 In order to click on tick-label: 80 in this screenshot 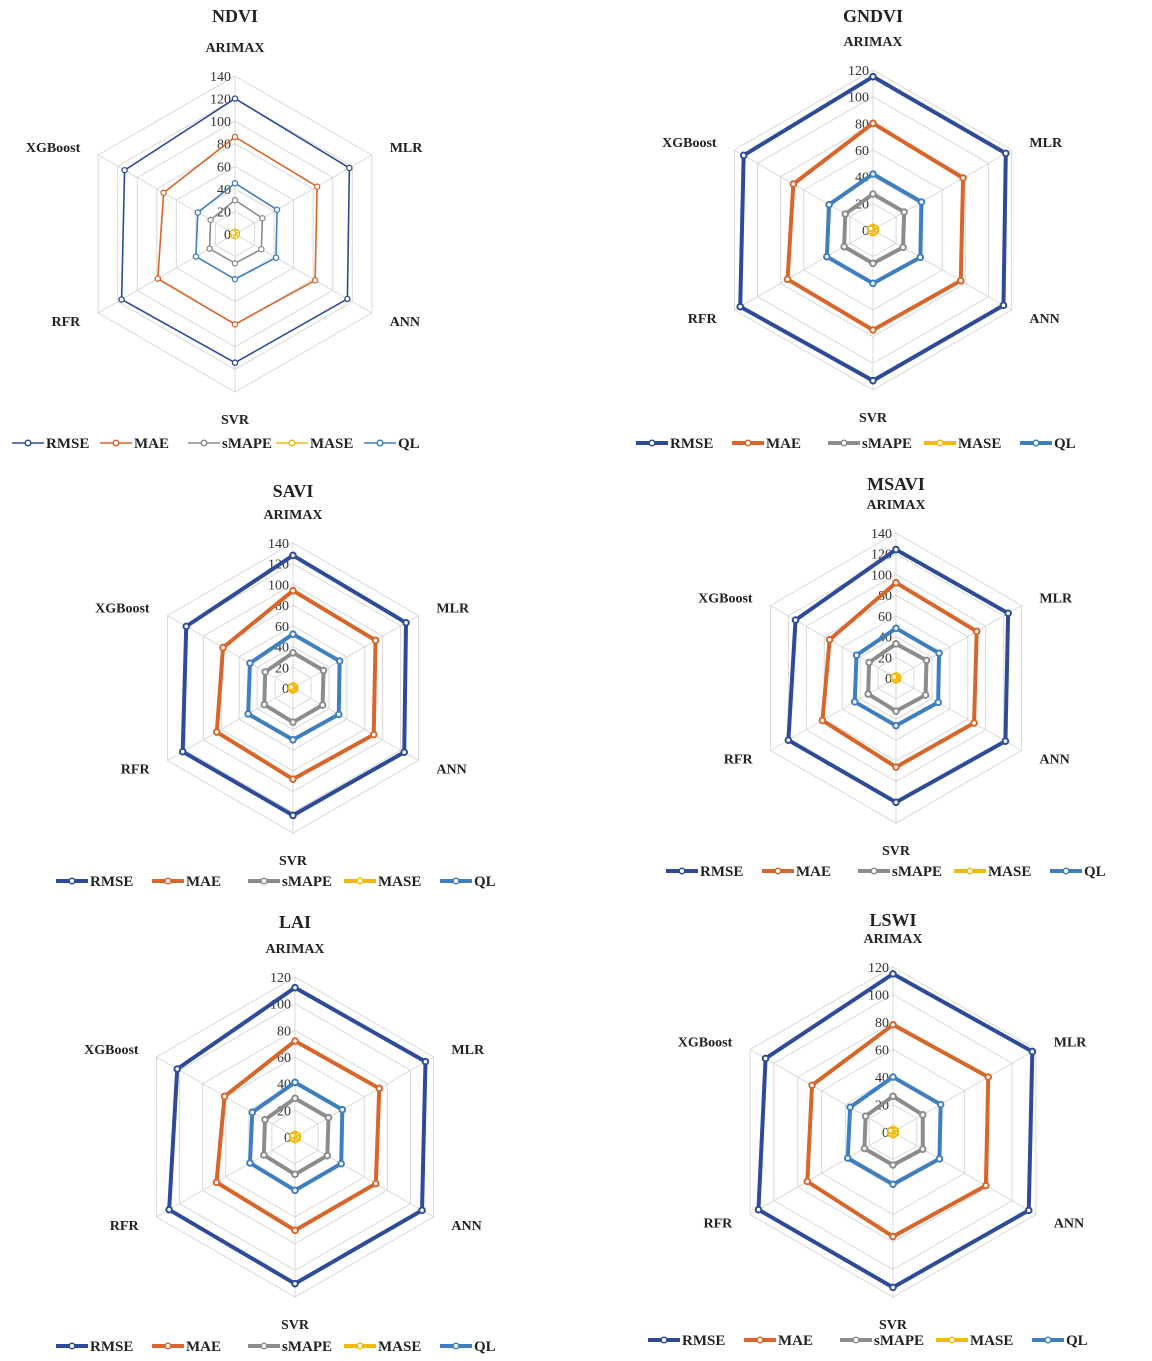, I will do `click(882, 1023)`.